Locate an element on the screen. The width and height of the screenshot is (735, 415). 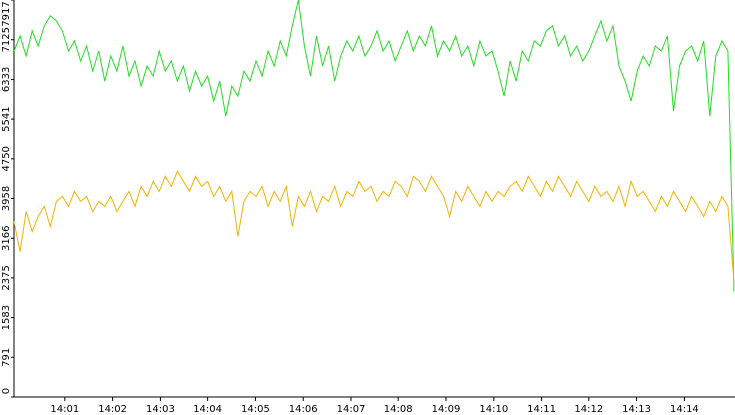
y-tick-label: 2375 is located at coordinates (6, 277).